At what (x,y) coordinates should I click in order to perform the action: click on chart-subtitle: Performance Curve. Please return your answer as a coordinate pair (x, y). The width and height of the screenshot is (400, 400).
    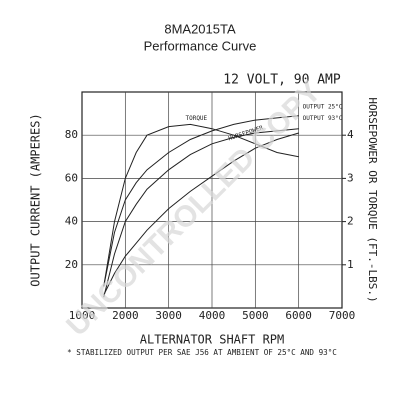
    Looking at the image, I should click on (200, 45).